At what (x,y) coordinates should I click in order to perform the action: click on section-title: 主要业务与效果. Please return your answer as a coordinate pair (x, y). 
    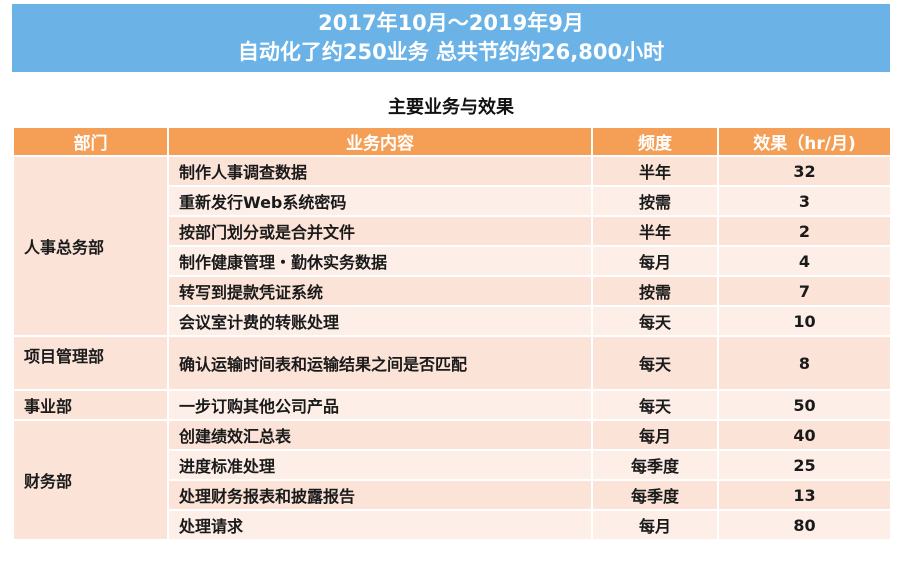
    Looking at the image, I should click on (451, 107).